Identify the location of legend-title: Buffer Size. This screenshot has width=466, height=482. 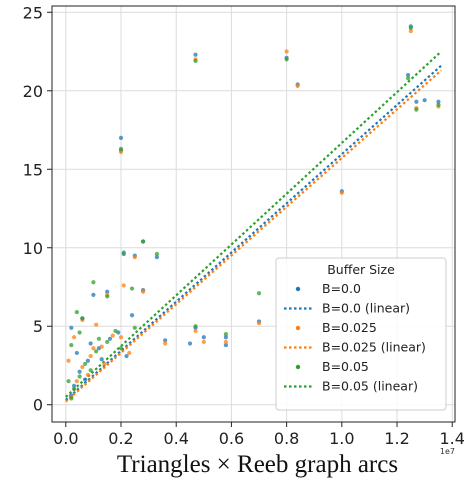
(361, 269).